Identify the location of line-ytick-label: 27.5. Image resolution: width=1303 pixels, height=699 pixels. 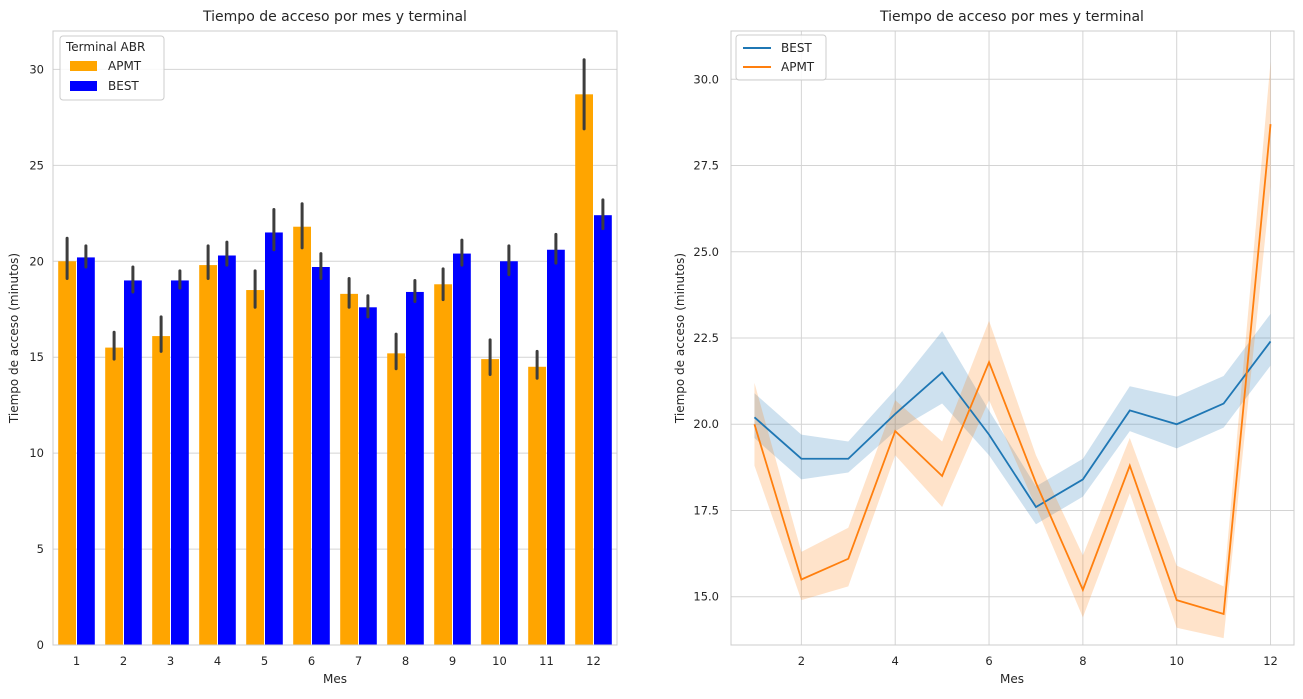
(706, 166).